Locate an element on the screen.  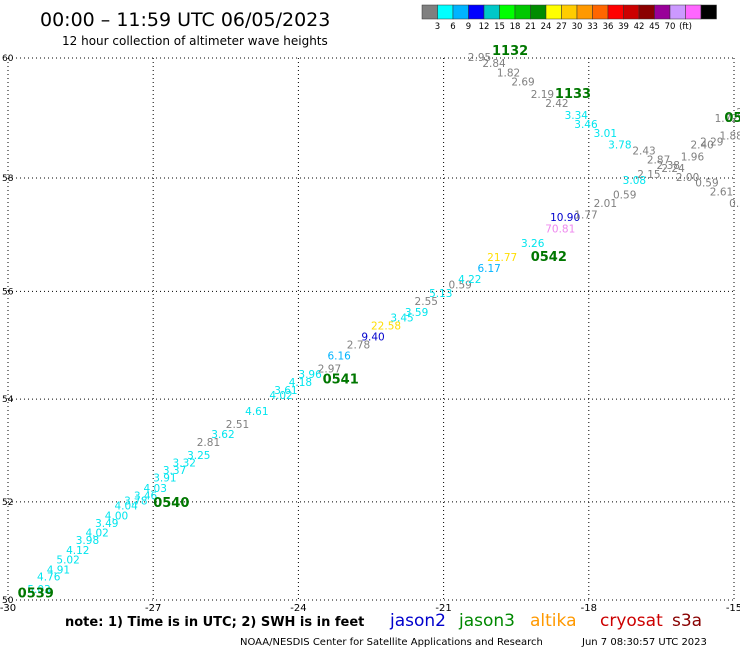
wave-height-label: 3.96 is located at coordinates (310, 375).